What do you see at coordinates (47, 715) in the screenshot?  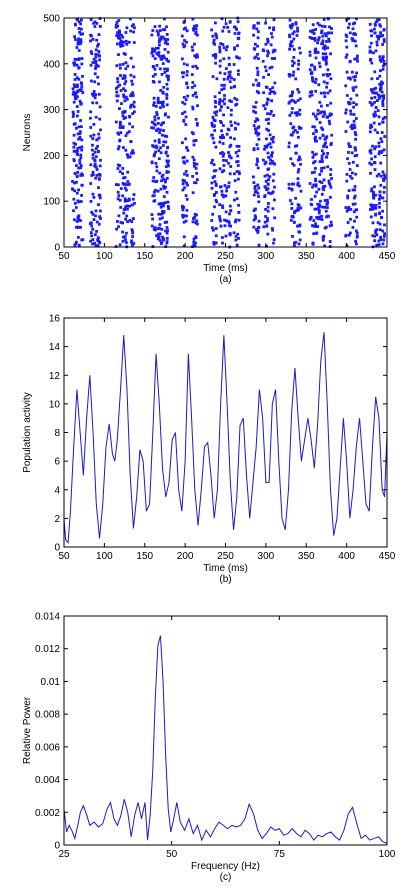 I see `y-tick-label: 0.008` at bounding box center [47, 715].